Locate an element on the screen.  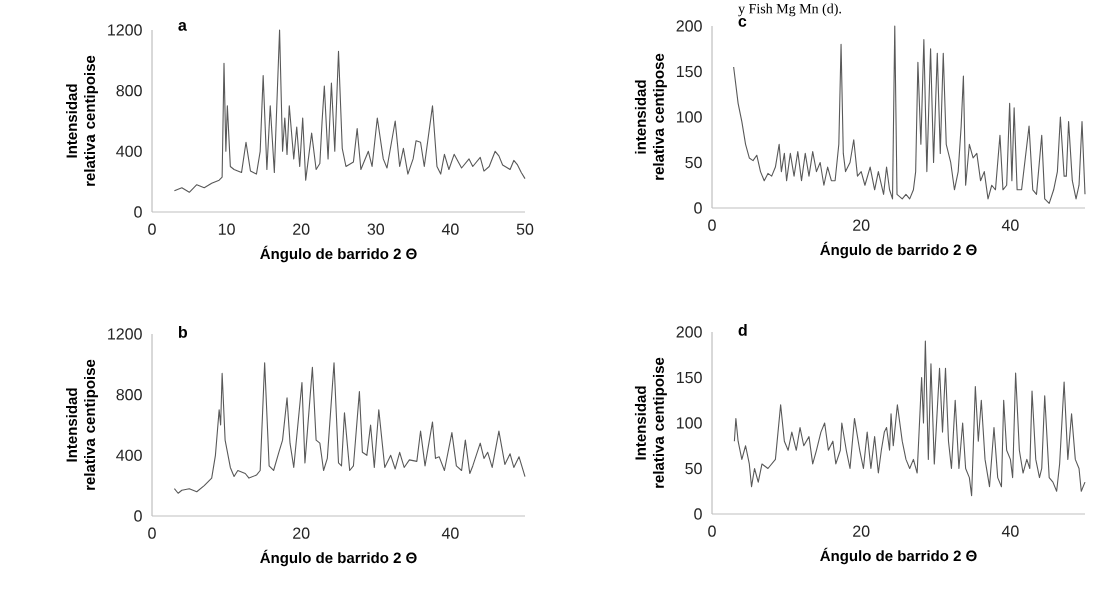
x-tick-label: 50 is located at coordinates (525, 229).